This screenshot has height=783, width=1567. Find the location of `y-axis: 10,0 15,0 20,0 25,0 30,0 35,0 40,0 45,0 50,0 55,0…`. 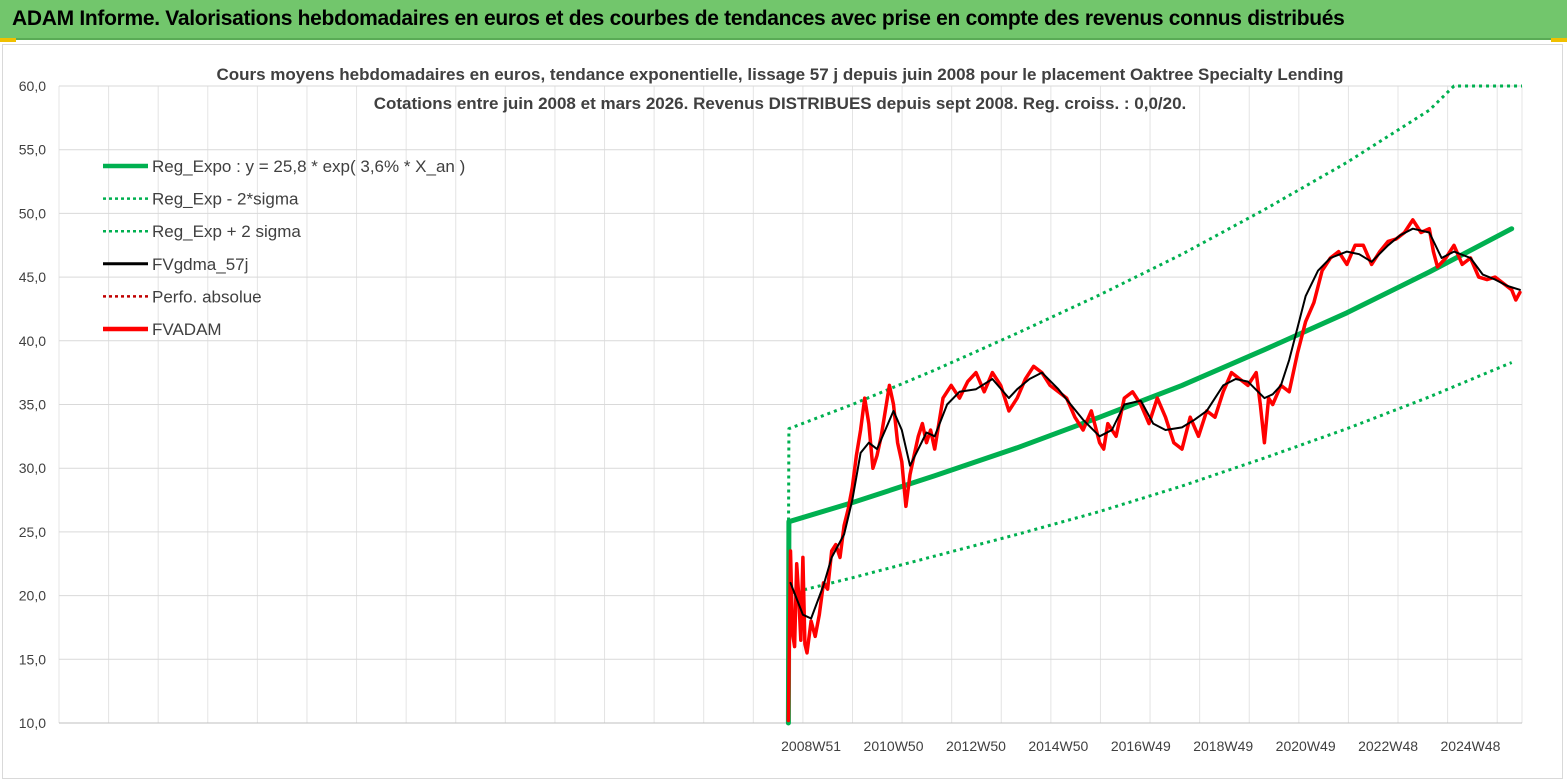

y-axis: 10,0 15,0 20,0 25,0 30,0 35,0 40,0 45,0 50,0 55,0… is located at coordinates (32, 404).